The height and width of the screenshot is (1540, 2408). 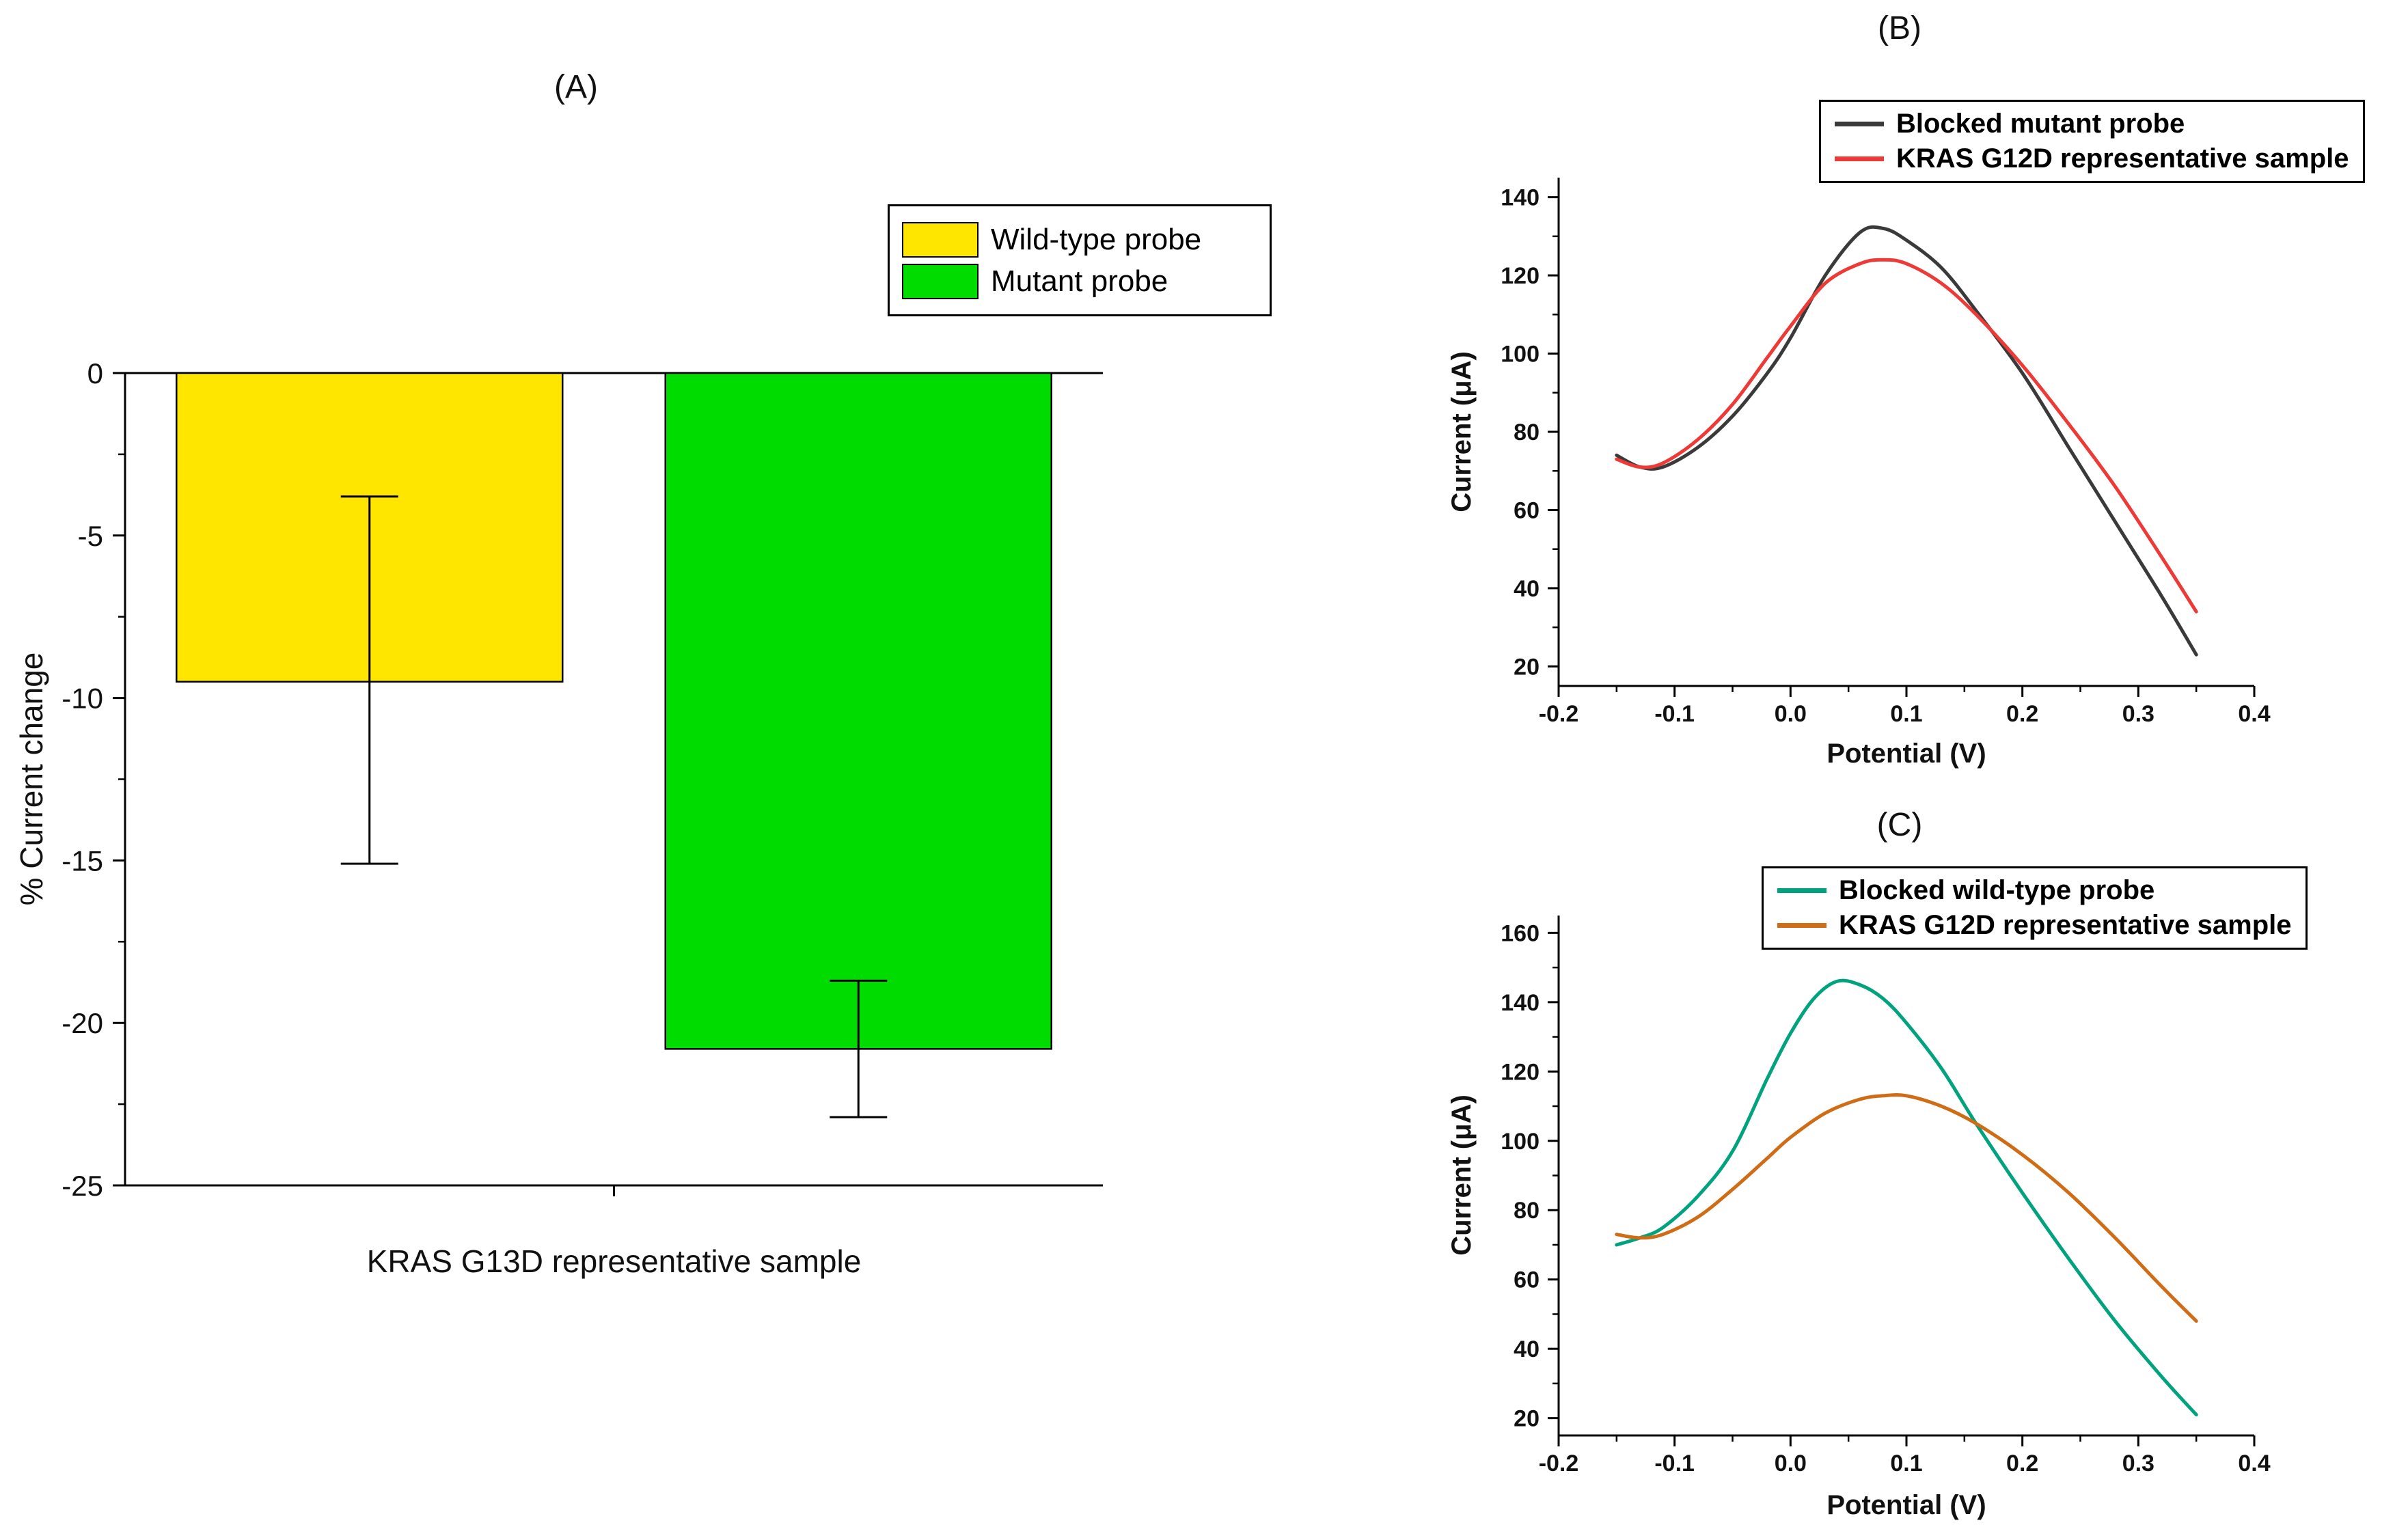 What do you see at coordinates (82, 1186) in the screenshot?
I see `svg-text: -25` at bounding box center [82, 1186].